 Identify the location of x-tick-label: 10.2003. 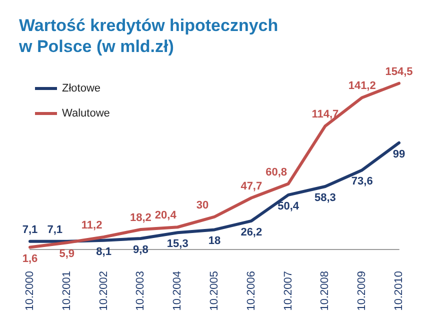
(140, 291).